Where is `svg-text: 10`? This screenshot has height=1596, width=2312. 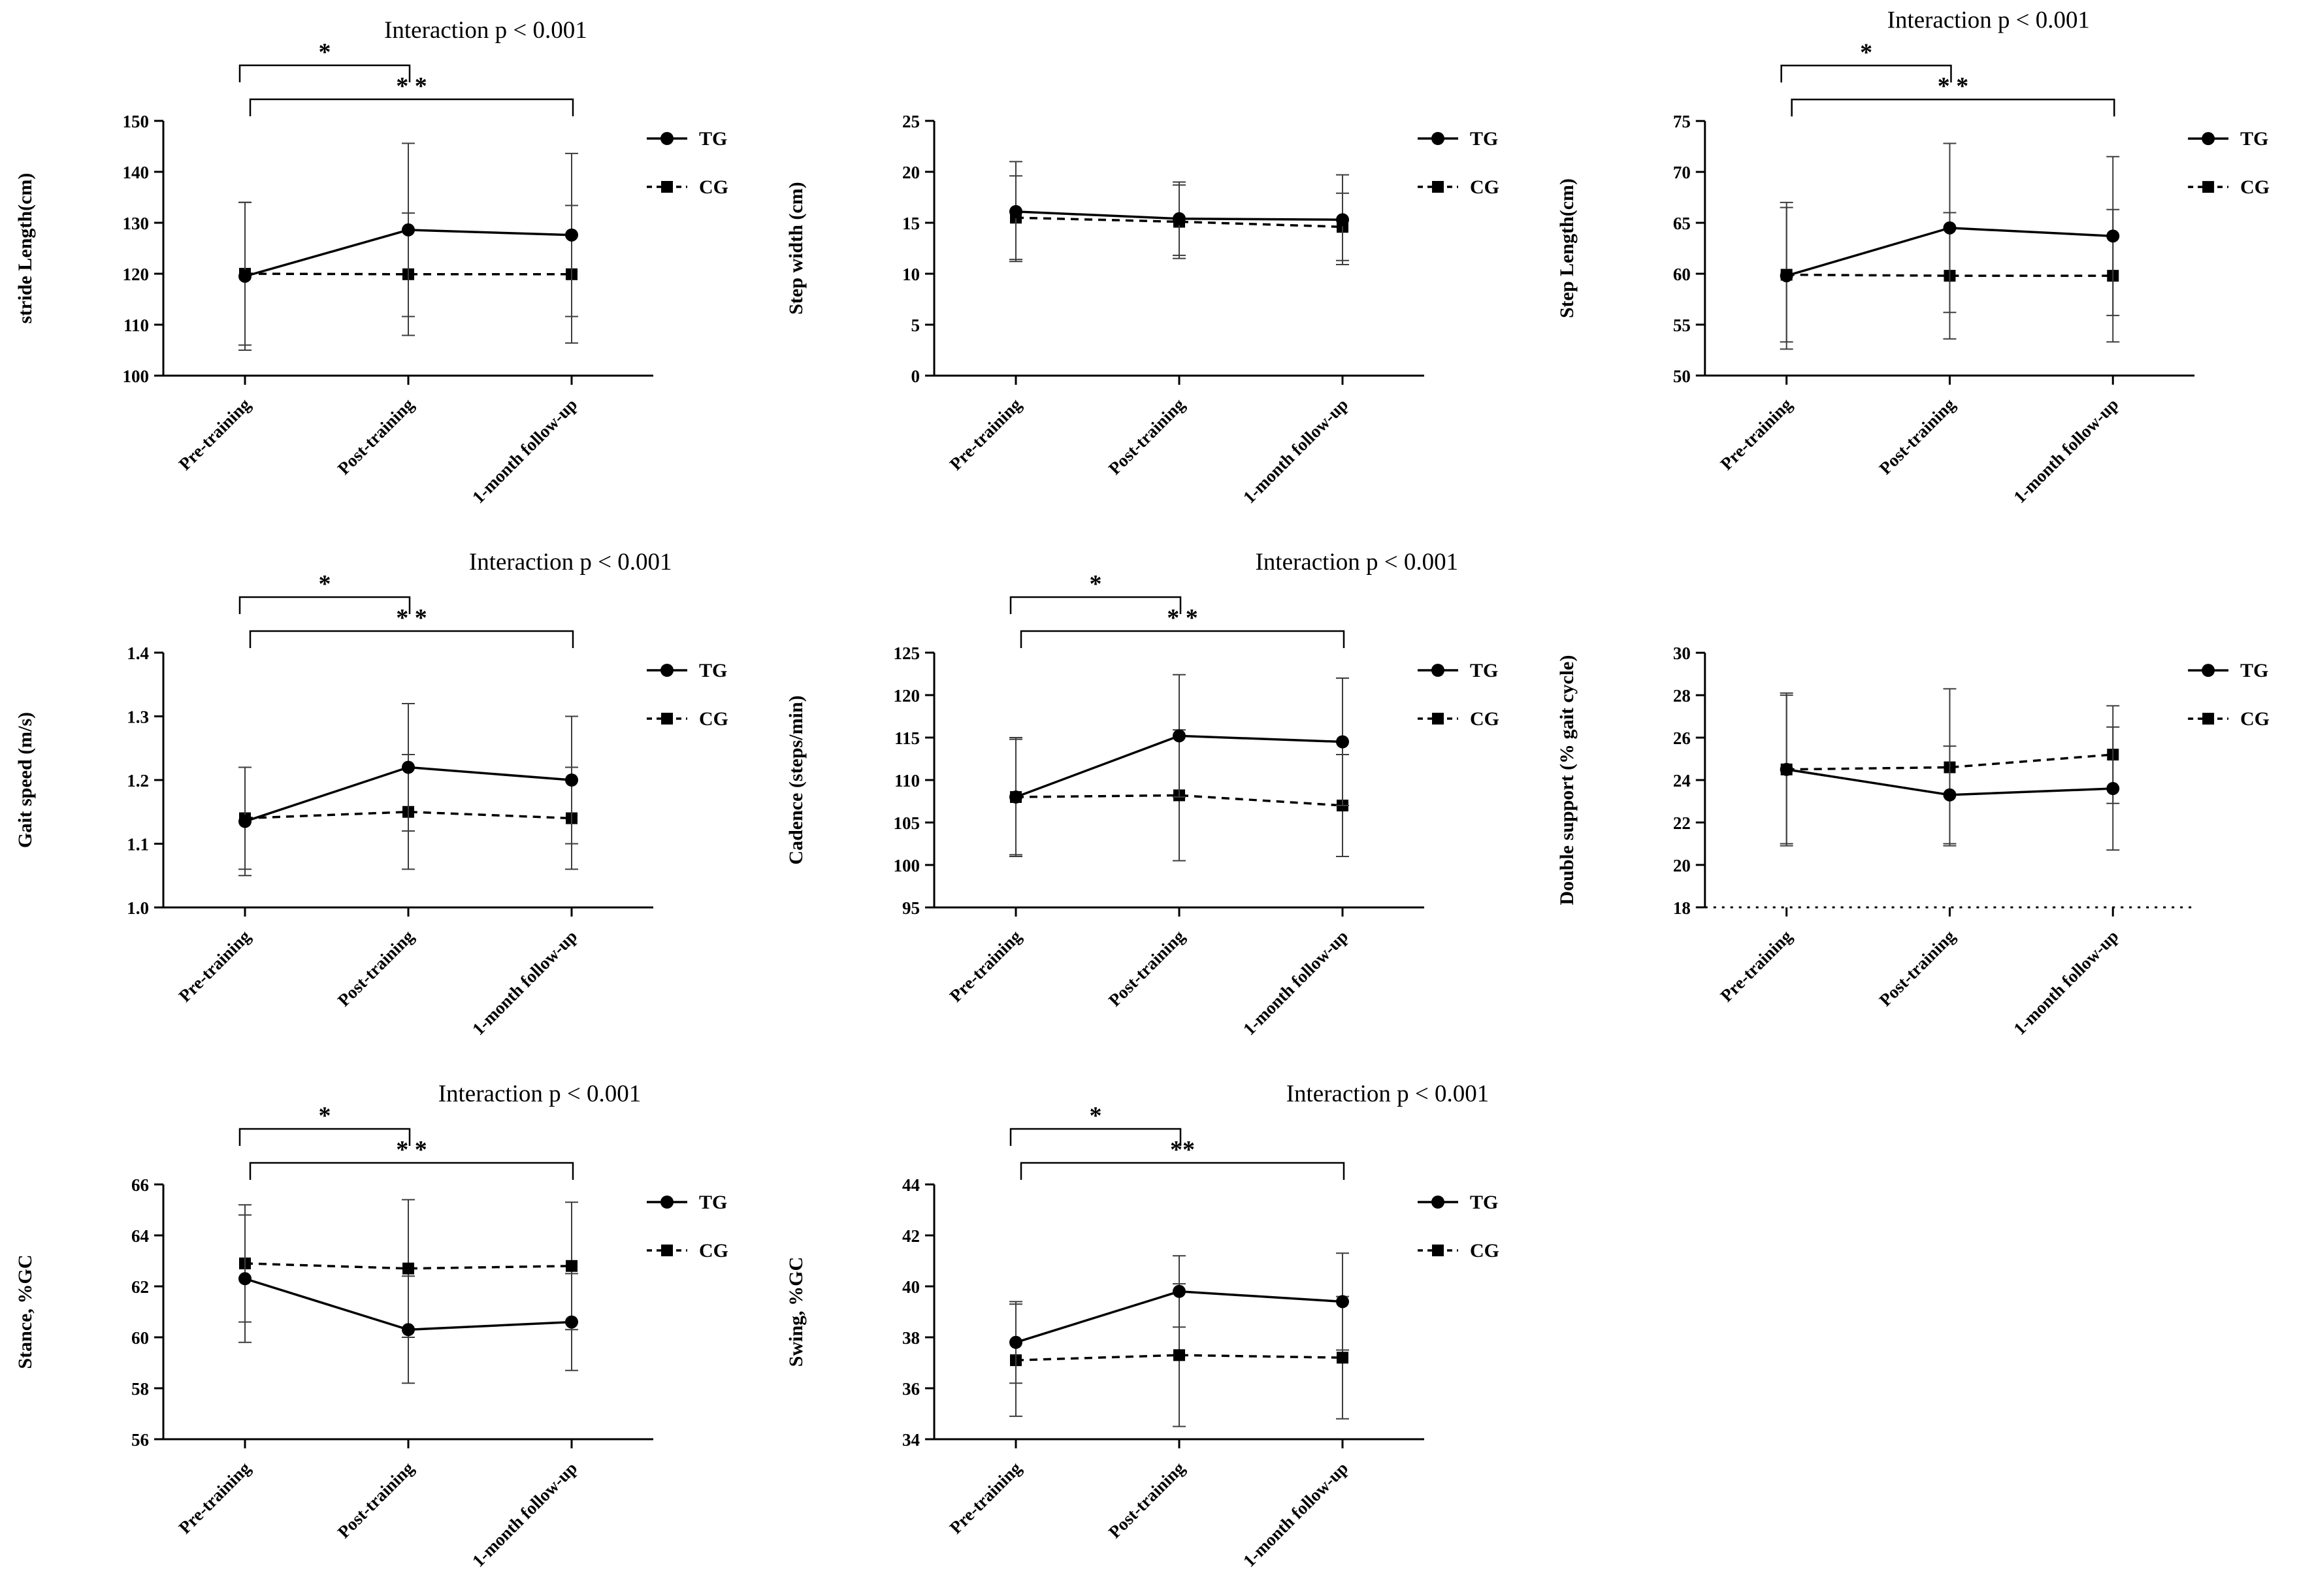
svg-text: 10 is located at coordinates (911, 274).